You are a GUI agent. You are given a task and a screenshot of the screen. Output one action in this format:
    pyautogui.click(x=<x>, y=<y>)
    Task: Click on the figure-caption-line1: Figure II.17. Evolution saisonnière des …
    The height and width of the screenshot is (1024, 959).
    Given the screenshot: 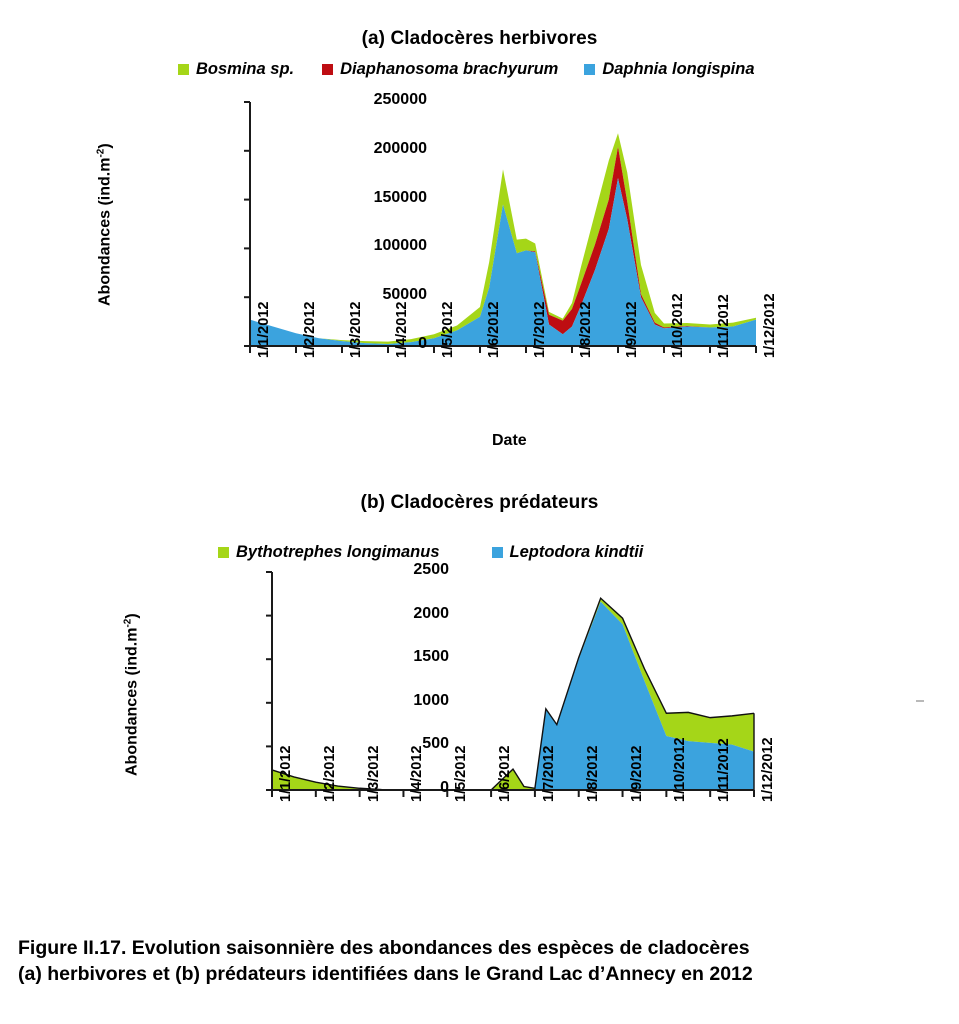 What is the action you would take?
    pyautogui.click(x=384, y=948)
    